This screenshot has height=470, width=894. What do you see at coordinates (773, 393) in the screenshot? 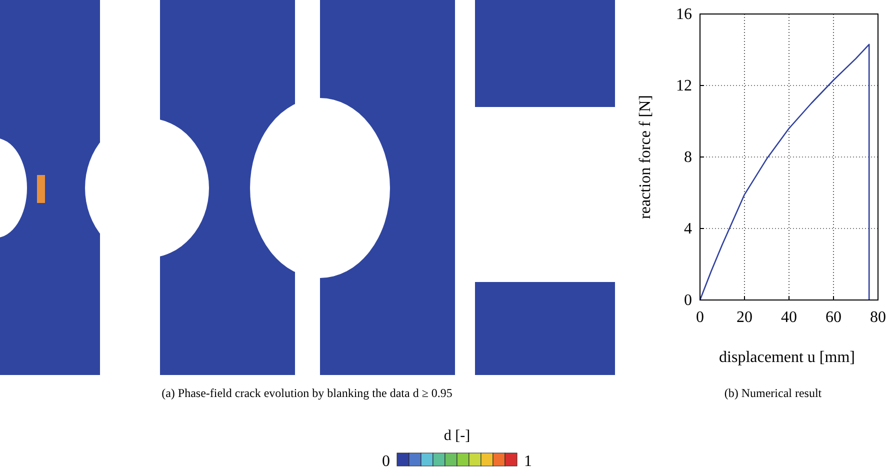
I see `text: (b) Numerical result` at bounding box center [773, 393].